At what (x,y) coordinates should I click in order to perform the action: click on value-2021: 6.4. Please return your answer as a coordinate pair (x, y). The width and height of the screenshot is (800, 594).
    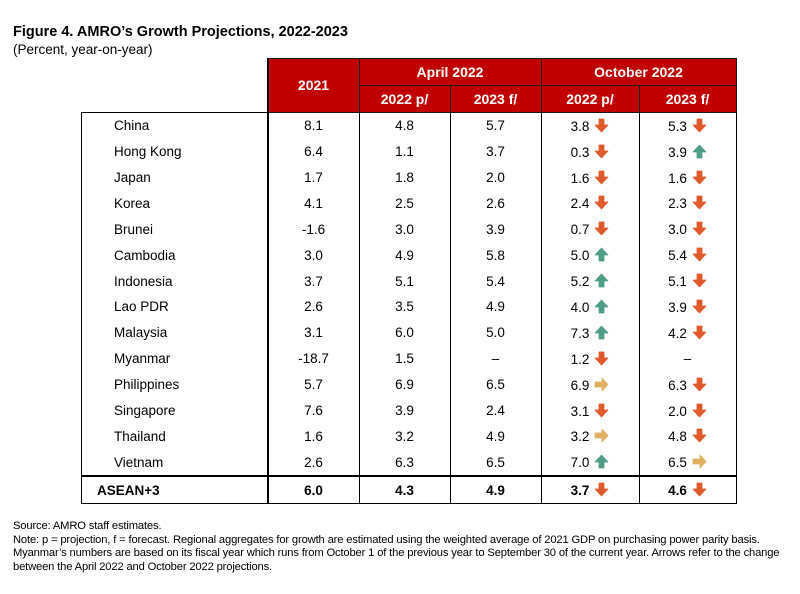
    Looking at the image, I should click on (313, 152).